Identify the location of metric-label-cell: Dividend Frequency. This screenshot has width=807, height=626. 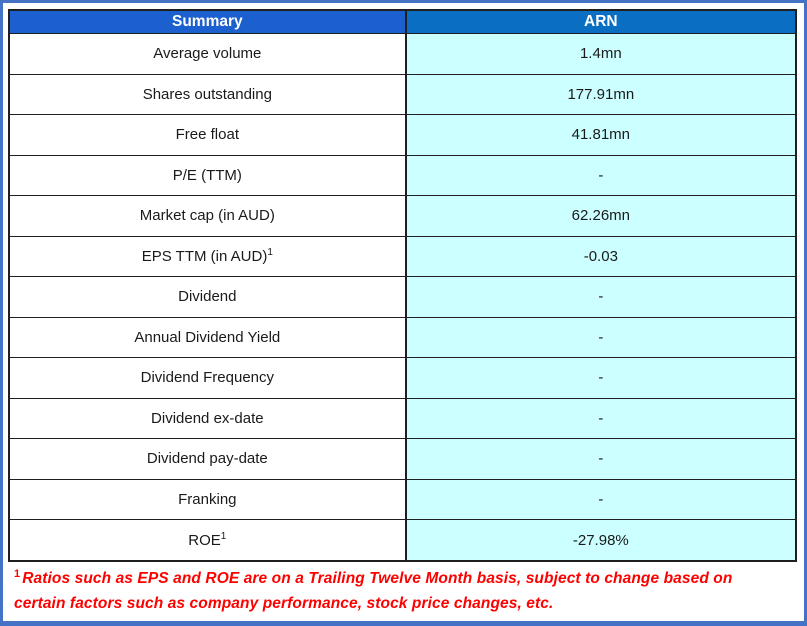
(207, 378).